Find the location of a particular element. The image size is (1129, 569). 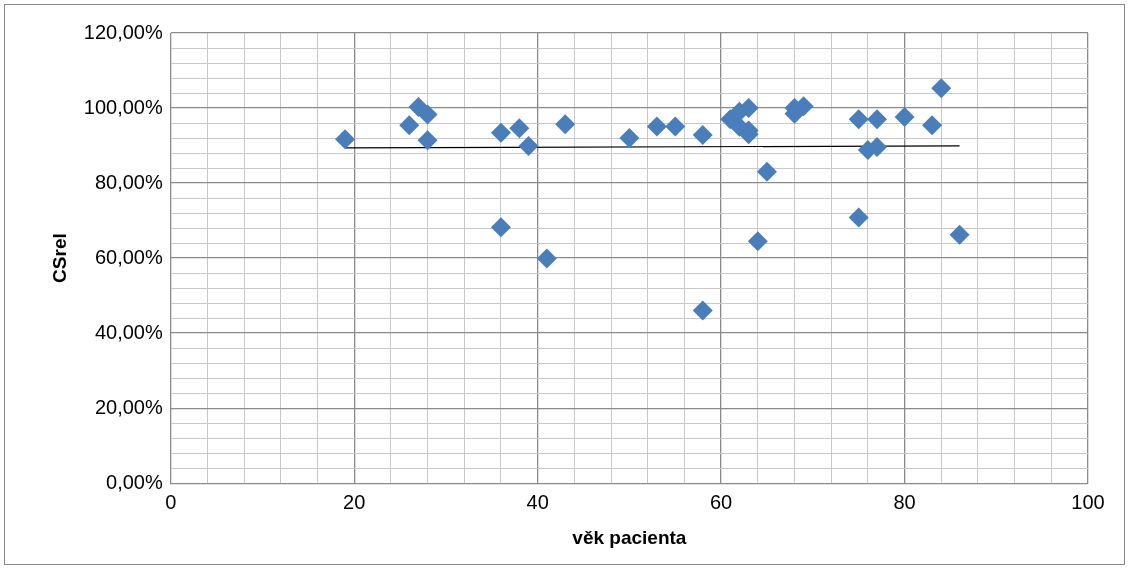

x-tick-label: 60 is located at coordinates (721, 501).